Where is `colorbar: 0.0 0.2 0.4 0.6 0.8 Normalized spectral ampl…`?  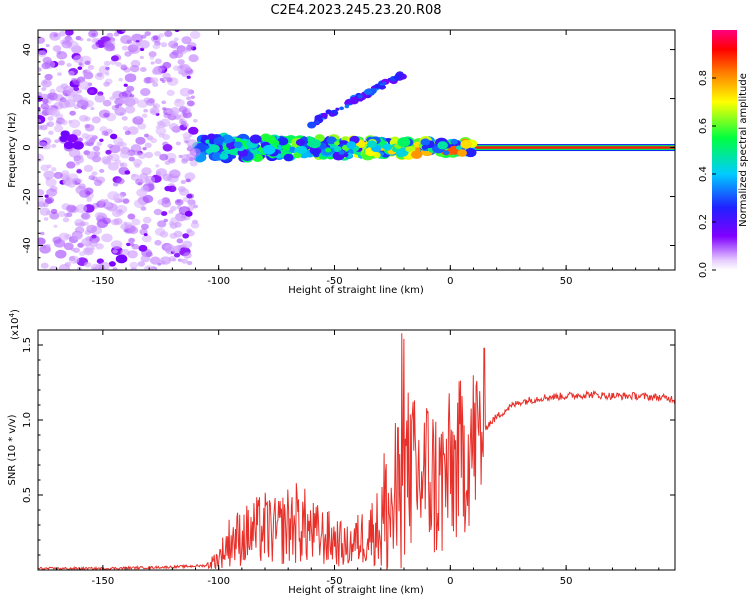
colorbar: 0.0 0.2 0.4 0.6 0.8 Normalized spectral ampl… is located at coordinates (723, 154).